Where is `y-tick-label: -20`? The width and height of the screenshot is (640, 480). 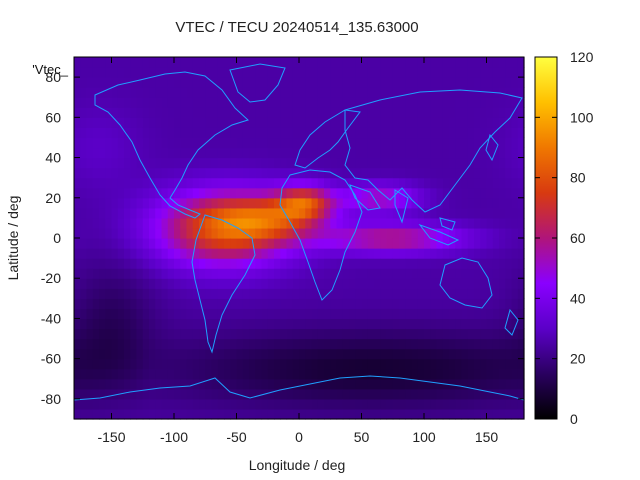 y-tick-label: -20 is located at coordinates (51, 278).